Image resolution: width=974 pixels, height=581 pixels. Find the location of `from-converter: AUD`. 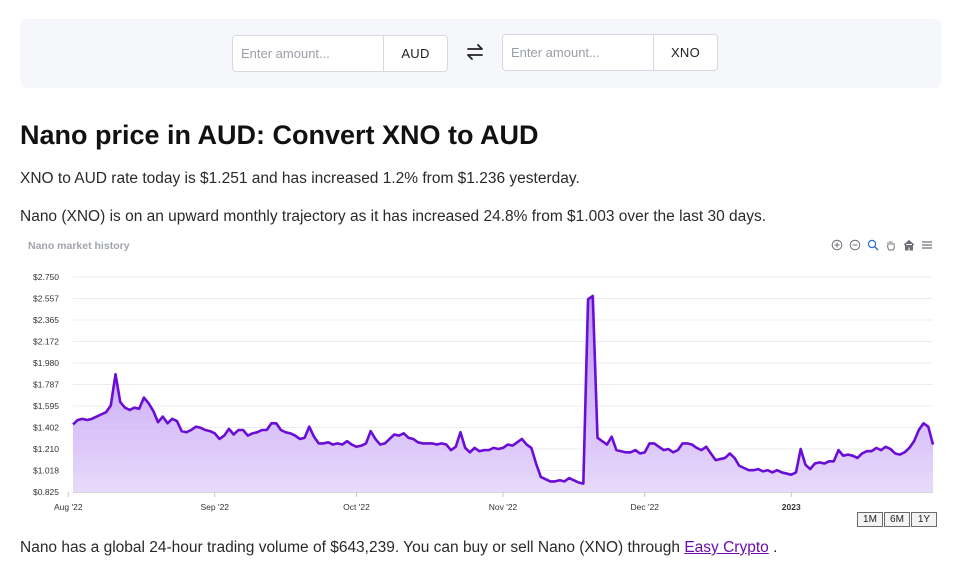

from-converter: AUD is located at coordinates (340, 53).